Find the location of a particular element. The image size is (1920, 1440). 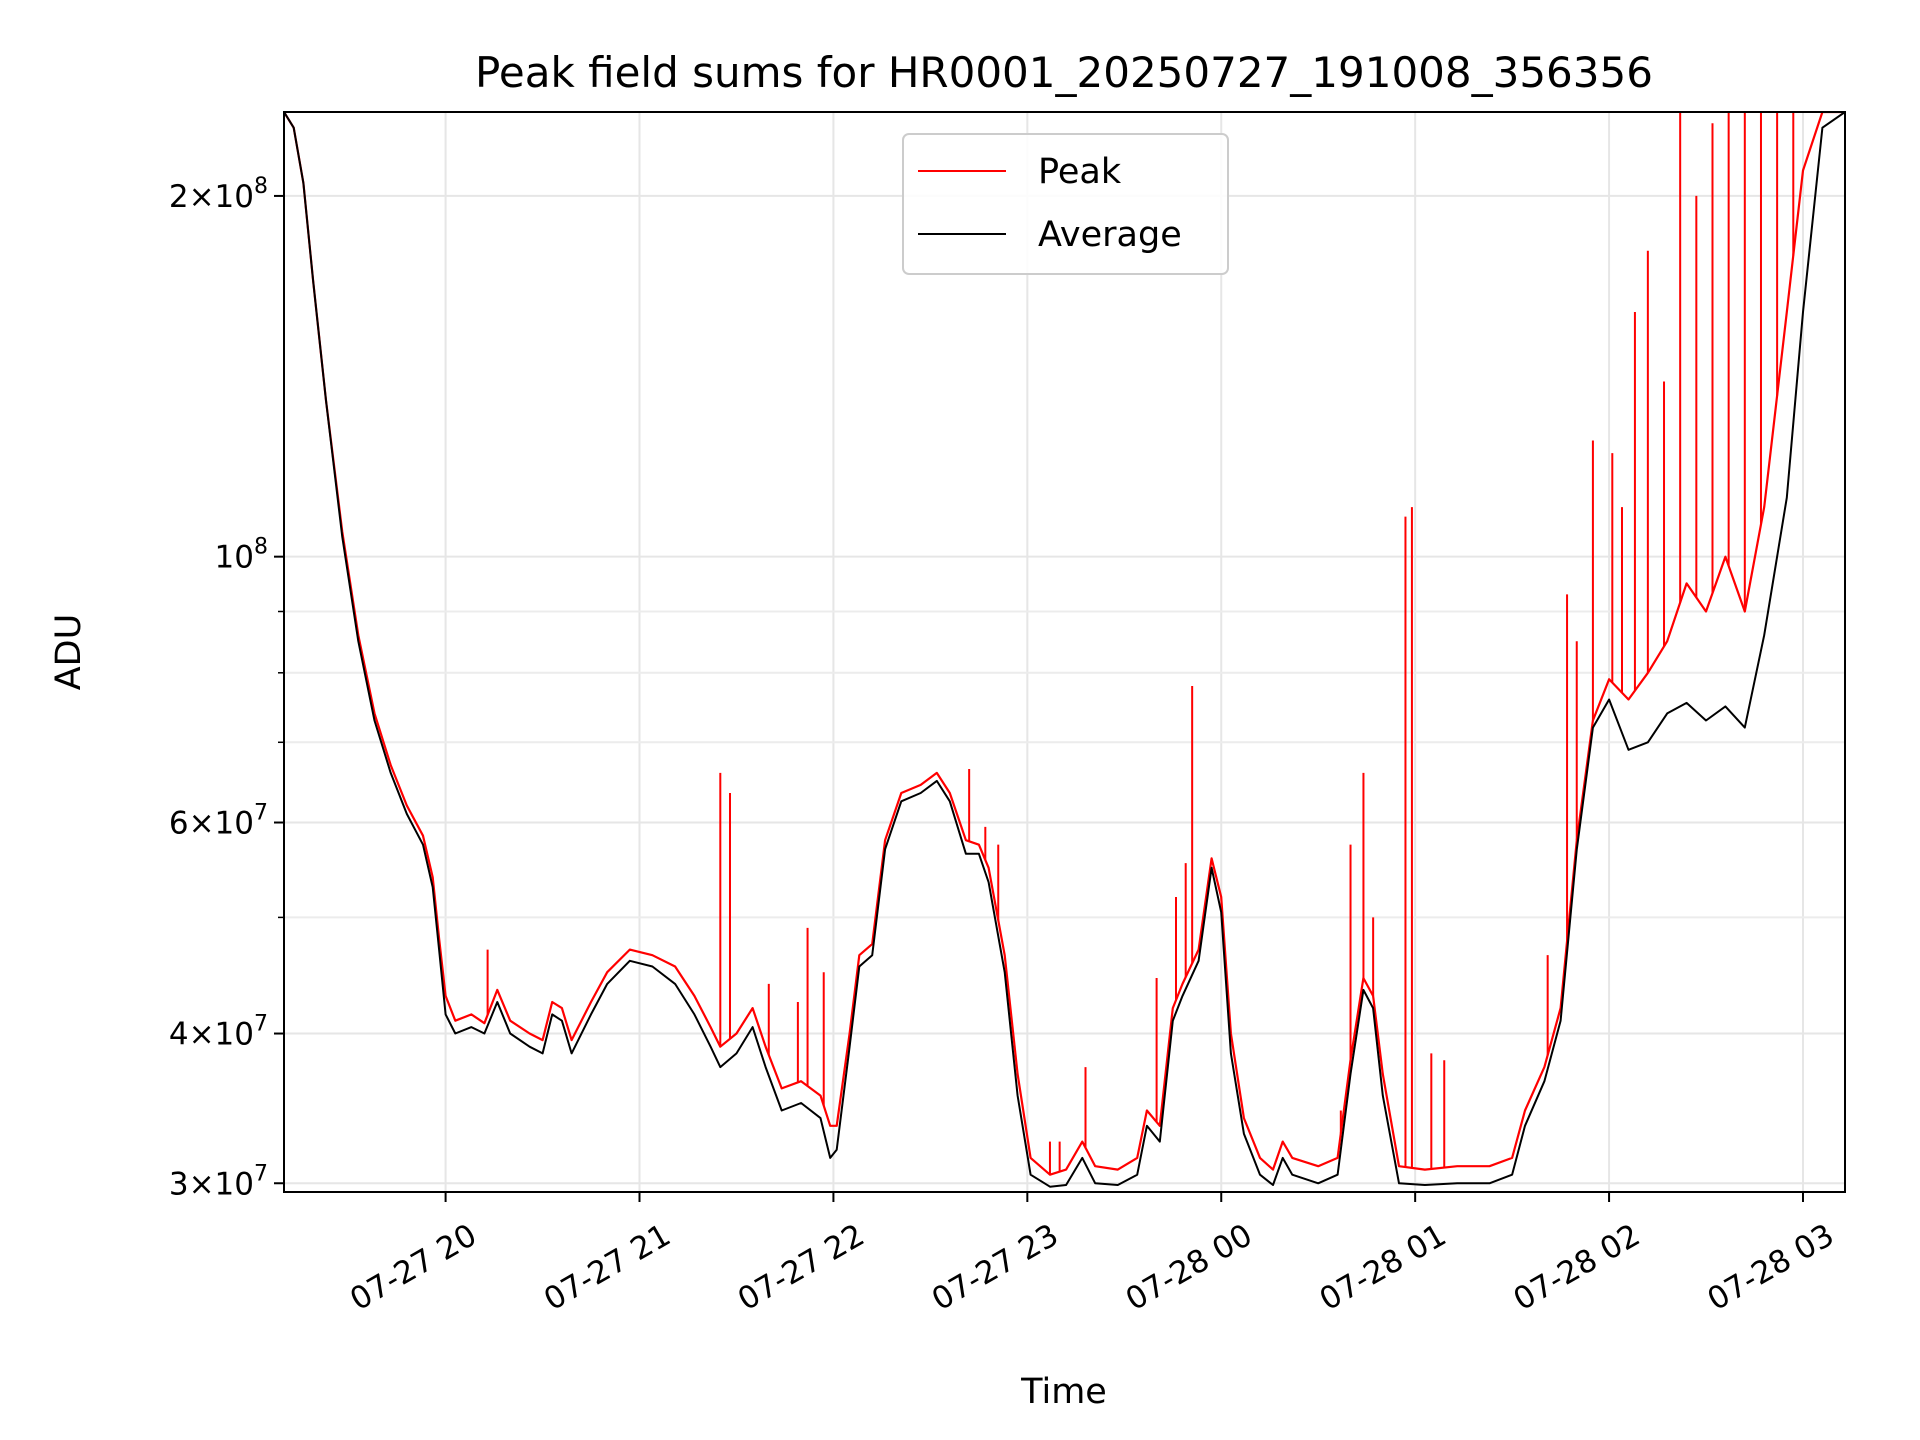

y-tick-label: 6×10⁷ is located at coordinates (218, 821).